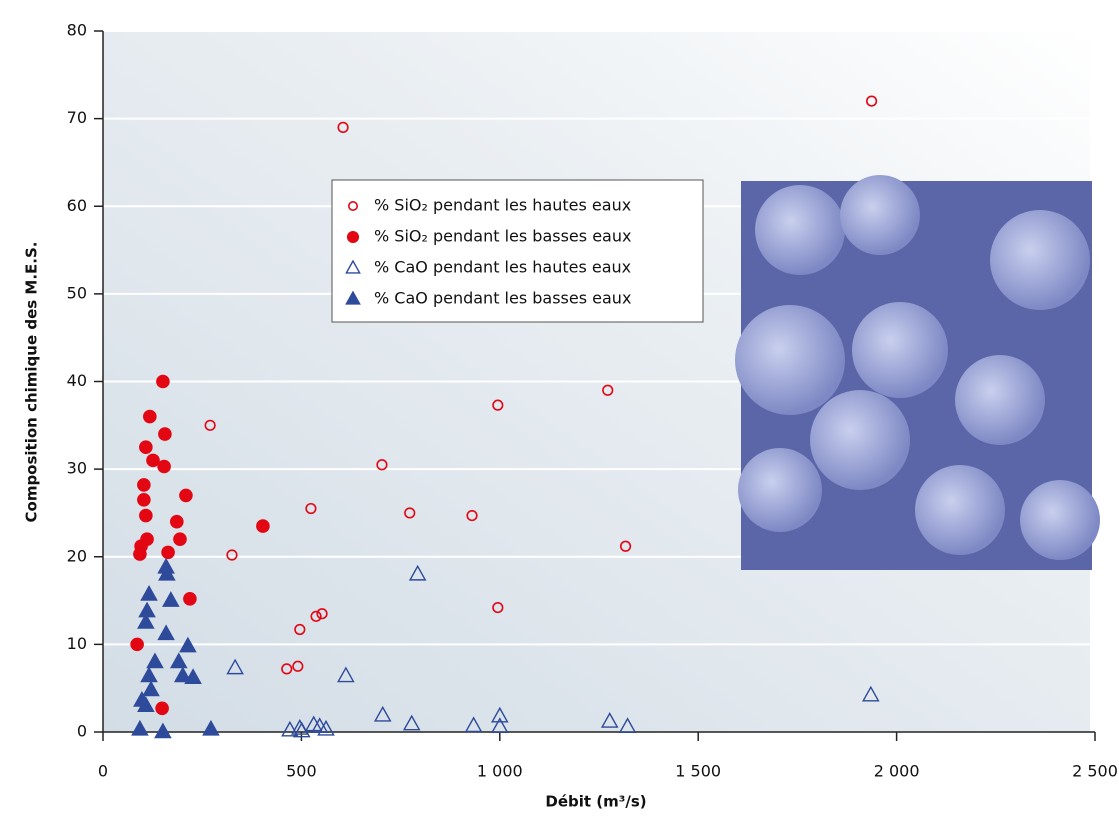 This screenshot has height=824, width=1119. Describe the element at coordinates (77, 468) in the screenshot. I see `y-tick-label: 30` at that location.